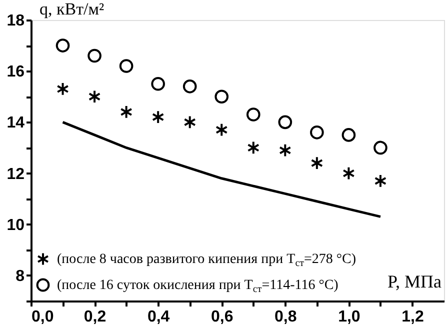  Describe the element at coordinates (285, 317) in the screenshot. I see `x-tick-label: 0,8` at that location.